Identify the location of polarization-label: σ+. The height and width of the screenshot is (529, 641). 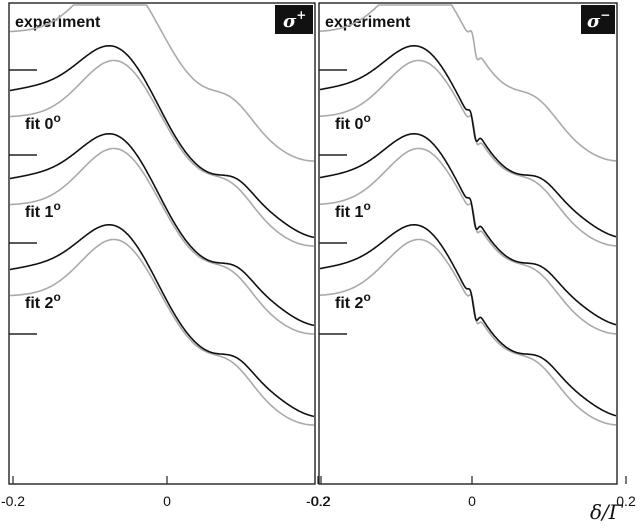
(294, 20).